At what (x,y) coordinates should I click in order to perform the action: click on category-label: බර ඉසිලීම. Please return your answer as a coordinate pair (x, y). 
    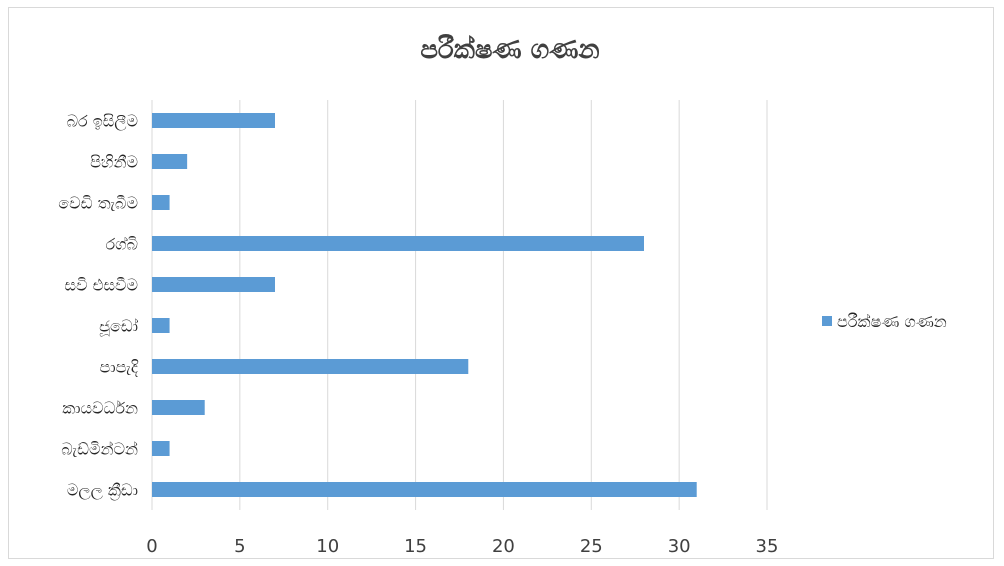
    Looking at the image, I should click on (102, 122).